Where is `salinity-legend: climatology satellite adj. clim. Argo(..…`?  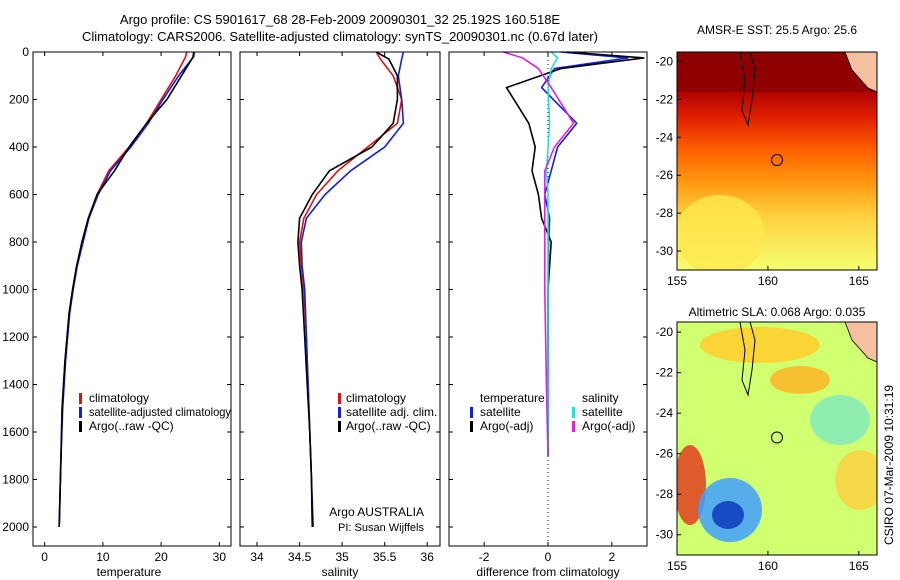
salinity-legend: climatology satellite adj. clim. Argo(..… is located at coordinates (387, 412).